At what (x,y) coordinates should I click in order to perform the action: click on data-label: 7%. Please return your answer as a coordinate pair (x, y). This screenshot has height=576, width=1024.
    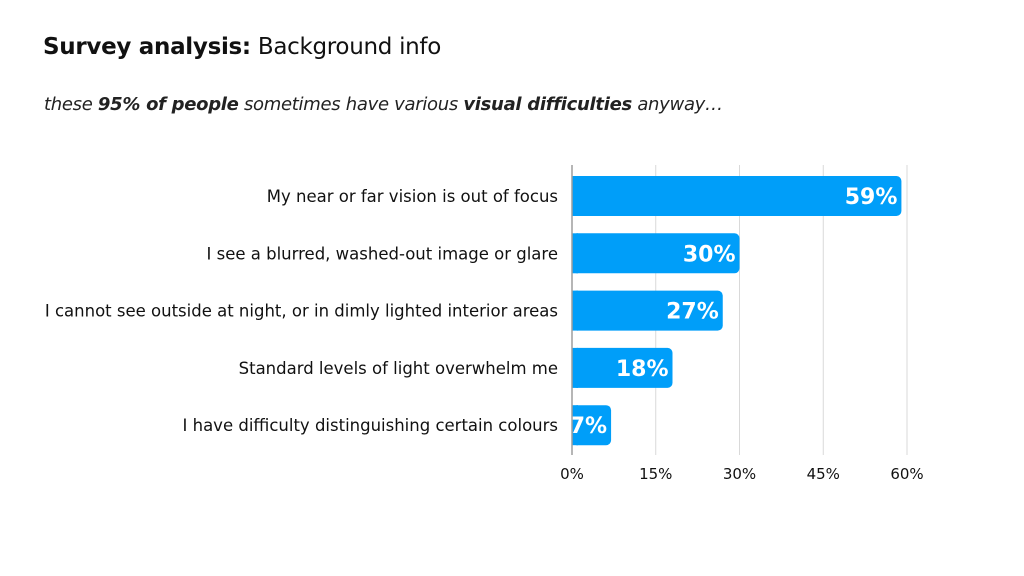
    Looking at the image, I should click on (588, 426).